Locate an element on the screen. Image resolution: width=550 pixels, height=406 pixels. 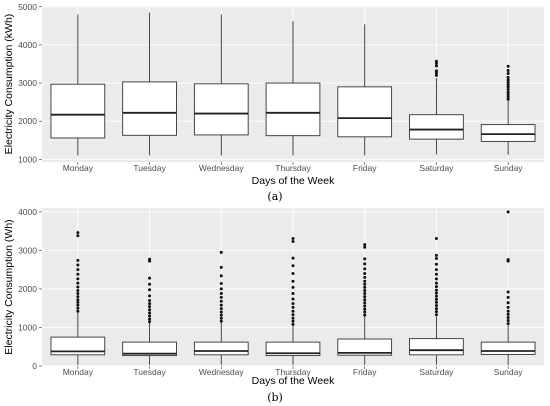
x-tick-label: Wednesday is located at coordinates (221, 168).